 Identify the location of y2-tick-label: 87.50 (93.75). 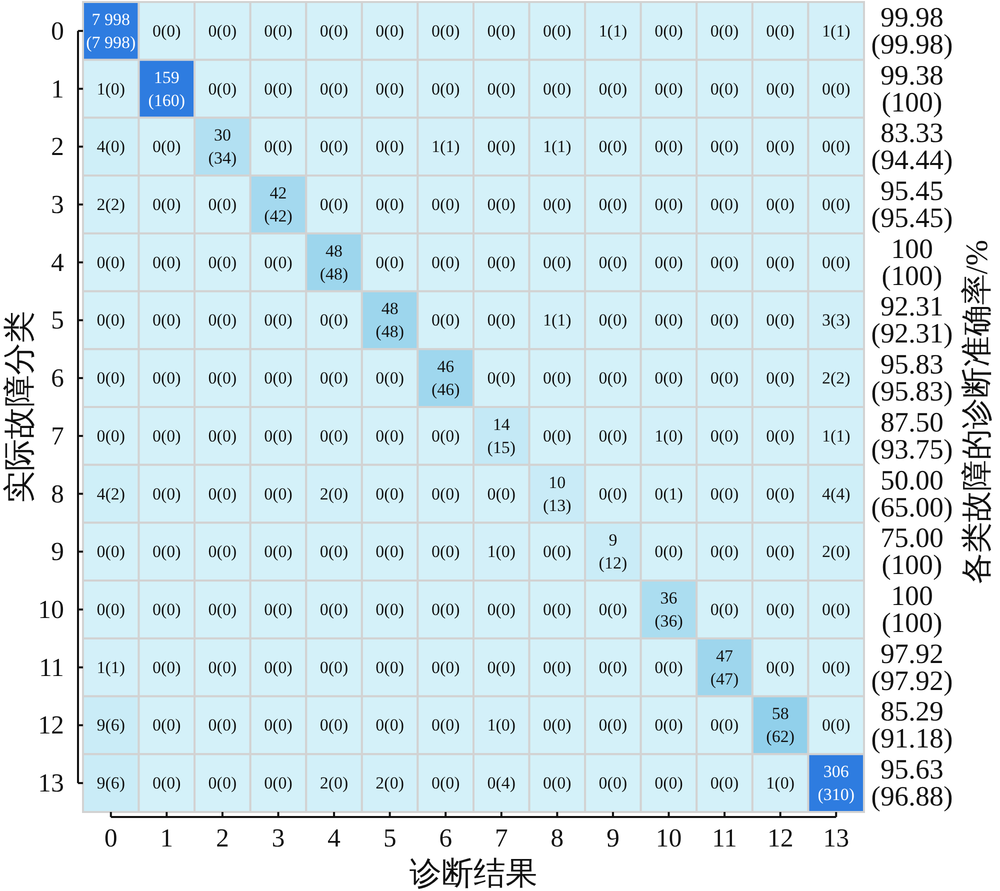
(912, 435).